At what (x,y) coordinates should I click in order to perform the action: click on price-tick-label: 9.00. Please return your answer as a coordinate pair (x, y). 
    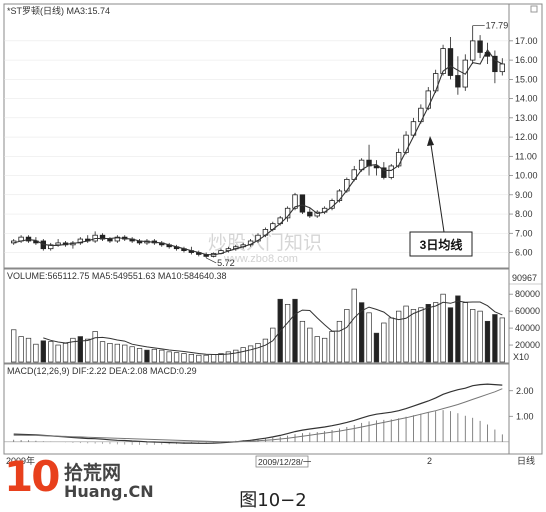
    Looking at the image, I should click on (524, 195).